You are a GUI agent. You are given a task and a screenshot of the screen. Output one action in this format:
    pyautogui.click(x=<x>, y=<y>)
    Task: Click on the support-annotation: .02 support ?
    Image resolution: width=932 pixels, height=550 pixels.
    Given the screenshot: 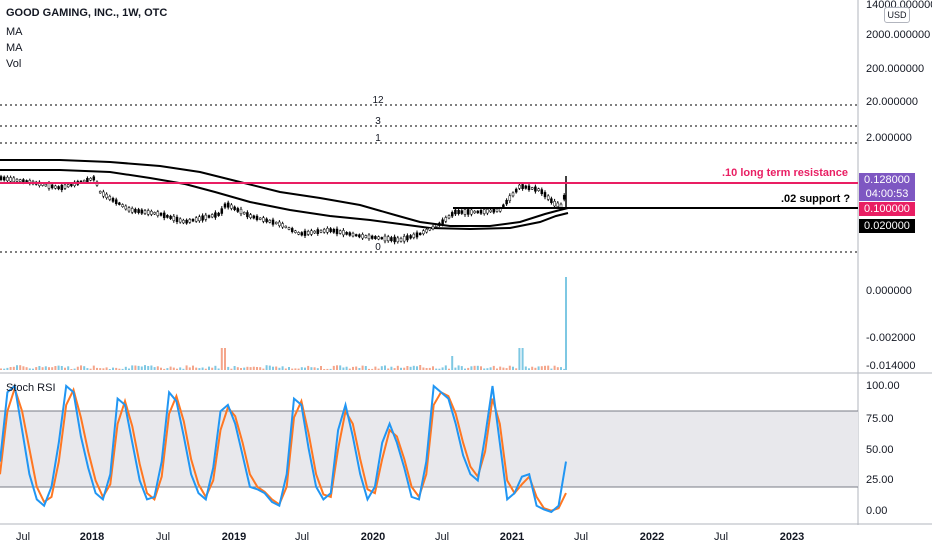 What is the action you would take?
    pyautogui.click(x=816, y=199)
    